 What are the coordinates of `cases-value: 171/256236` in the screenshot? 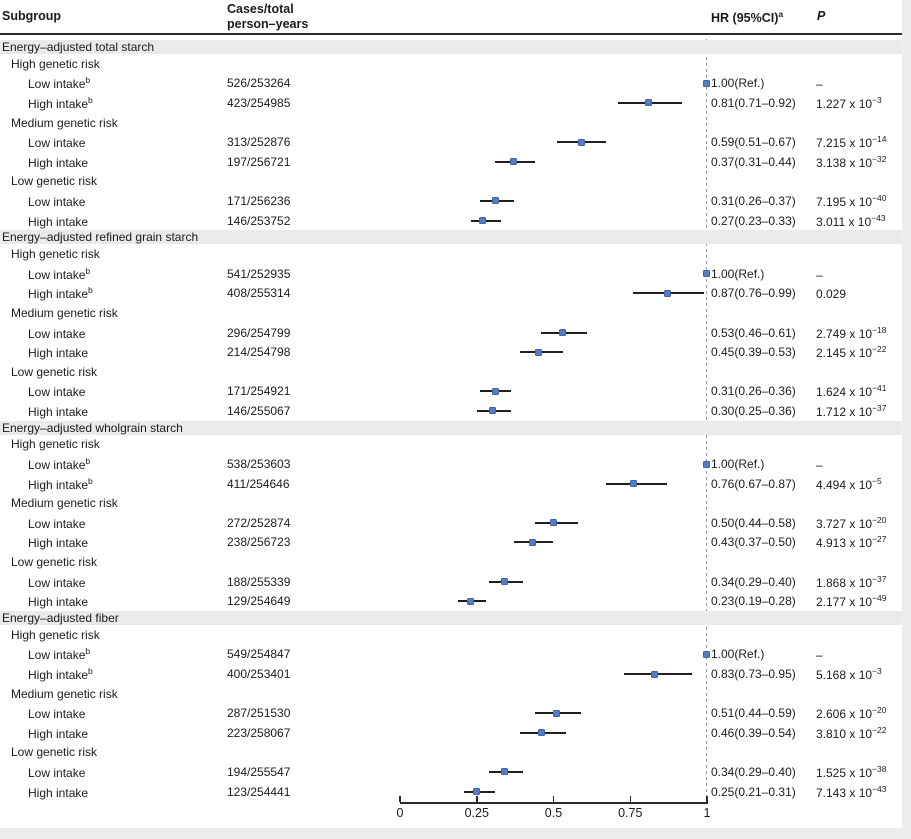 It's located at (259, 200).